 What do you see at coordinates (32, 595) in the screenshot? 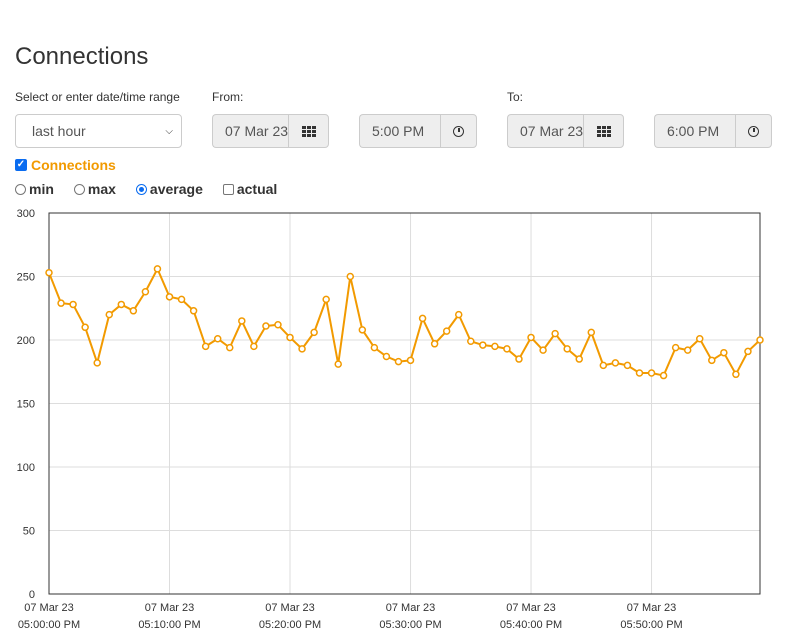
I see `y-tick-label: 0` at bounding box center [32, 595].